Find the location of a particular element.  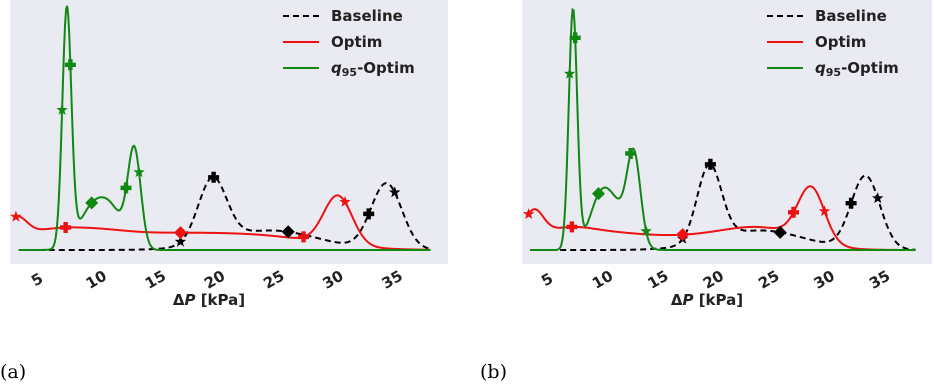

series-line-baseline is located at coordinates (224, 213).